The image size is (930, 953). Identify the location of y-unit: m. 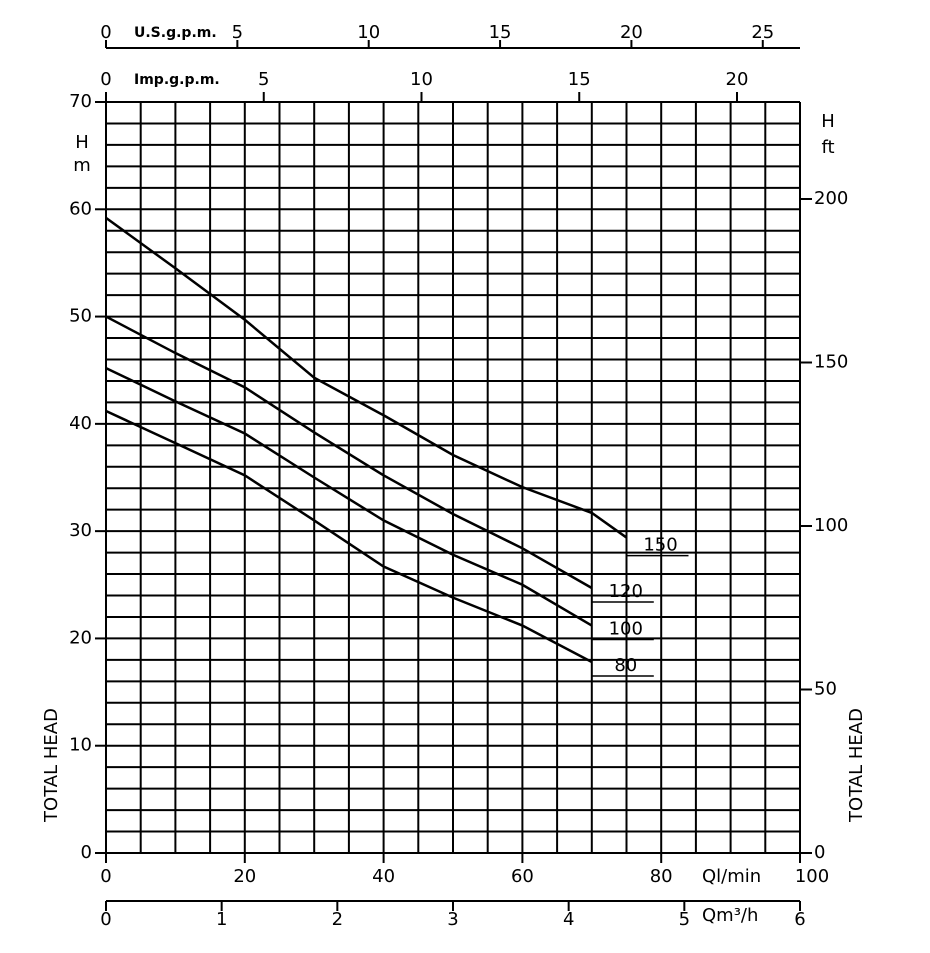
(82, 165).